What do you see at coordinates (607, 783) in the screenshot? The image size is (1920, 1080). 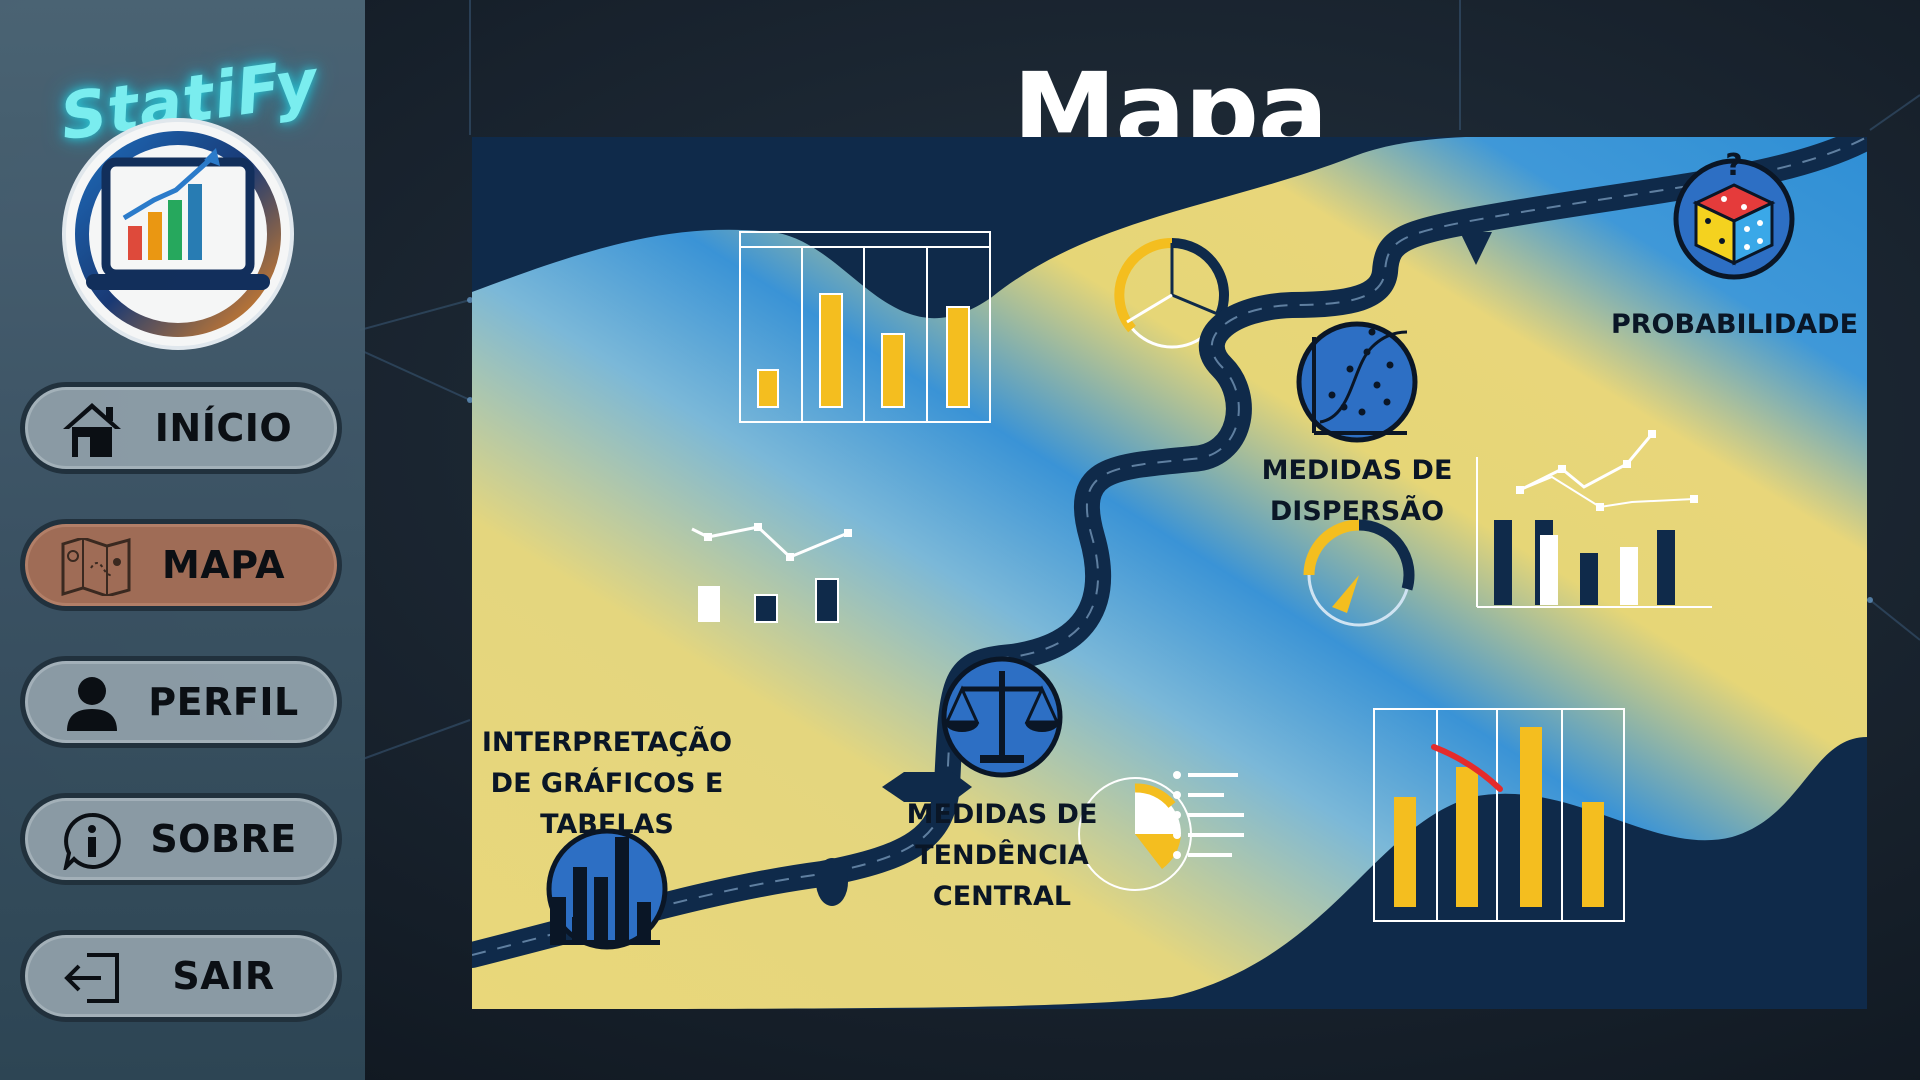 I see `map-node-graficos: INTERPRETAÇÃO DE GRÁFICOS E TABELAS` at bounding box center [607, 783].